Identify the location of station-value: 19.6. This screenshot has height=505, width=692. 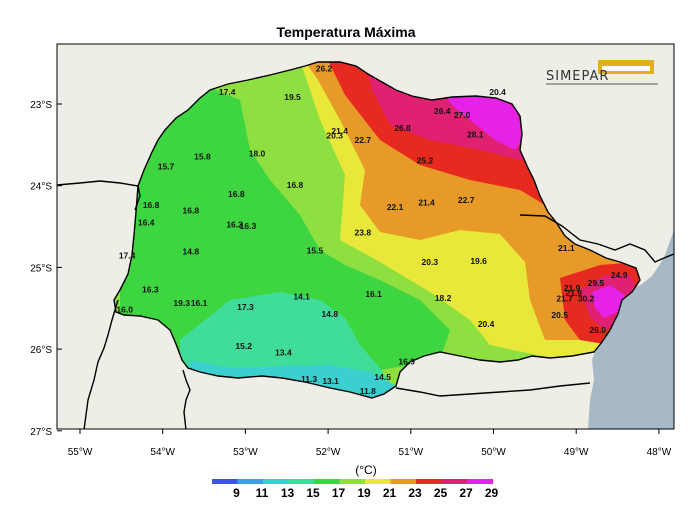
(478, 261).